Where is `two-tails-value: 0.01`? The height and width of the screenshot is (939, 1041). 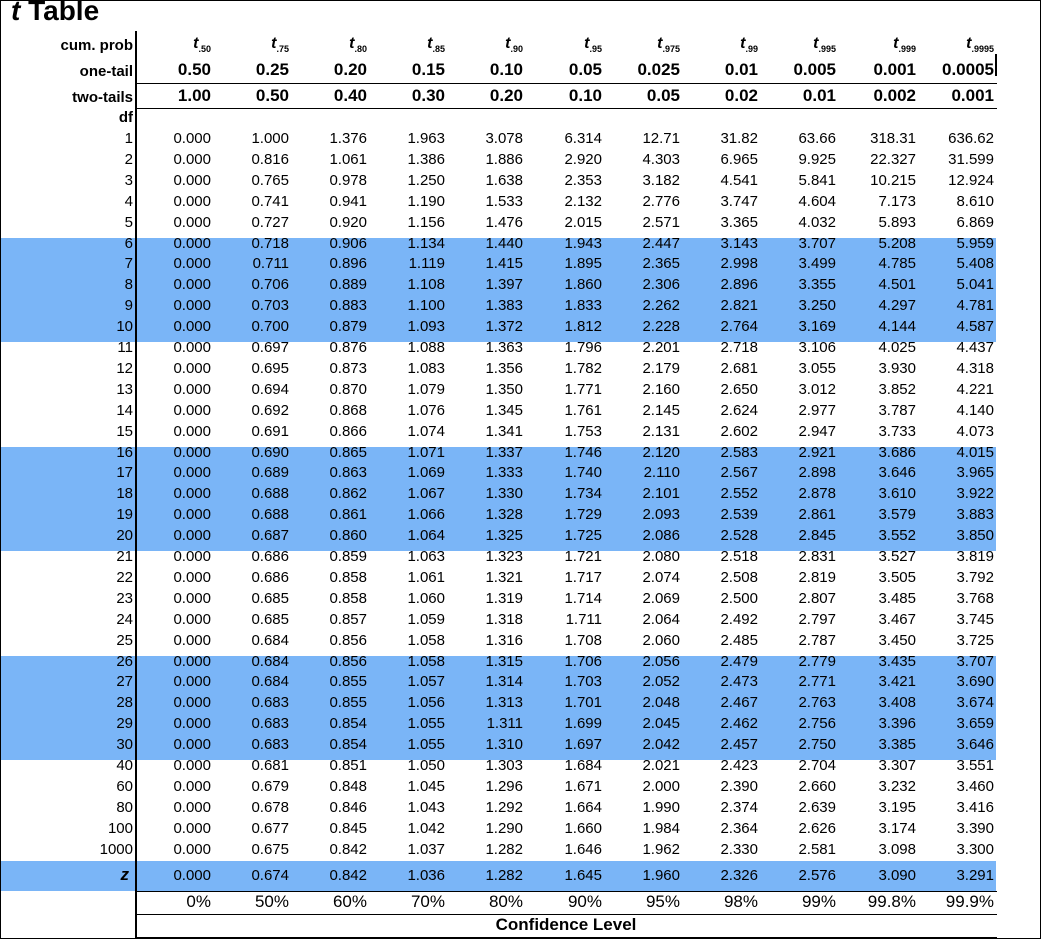
two-tails-value: 0.01 is located at coordinates (819, 95).